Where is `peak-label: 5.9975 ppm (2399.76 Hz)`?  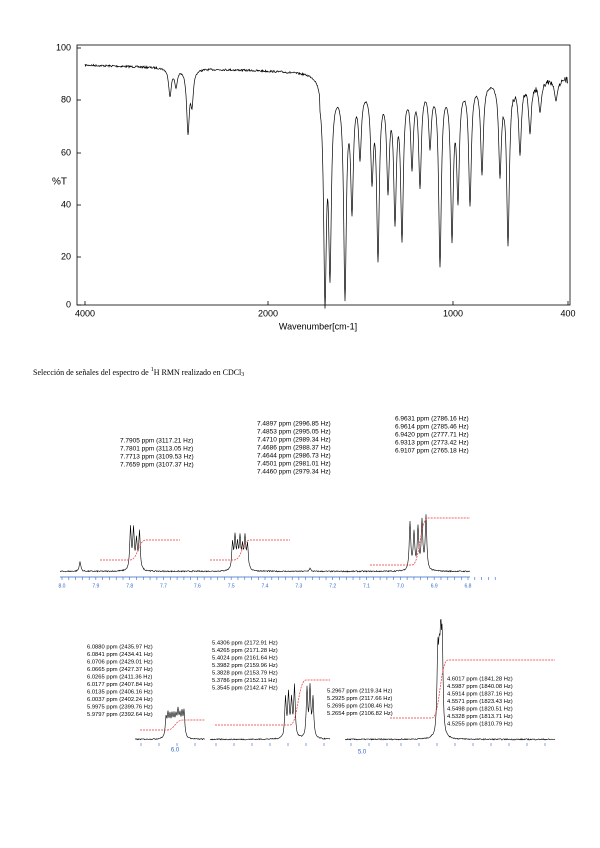
peak-label: 5.9975 ppm (2399.76 Hz) is located at coordinates (120, 708).